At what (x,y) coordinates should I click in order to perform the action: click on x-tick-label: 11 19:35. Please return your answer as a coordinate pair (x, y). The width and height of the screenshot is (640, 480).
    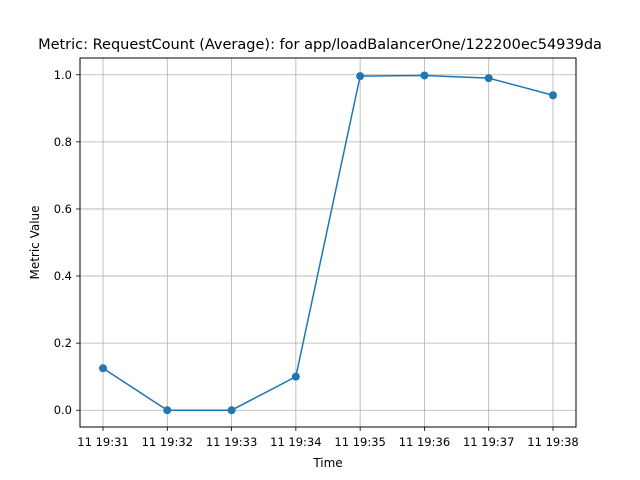
    Looking at the image, I should click on (359, 442).